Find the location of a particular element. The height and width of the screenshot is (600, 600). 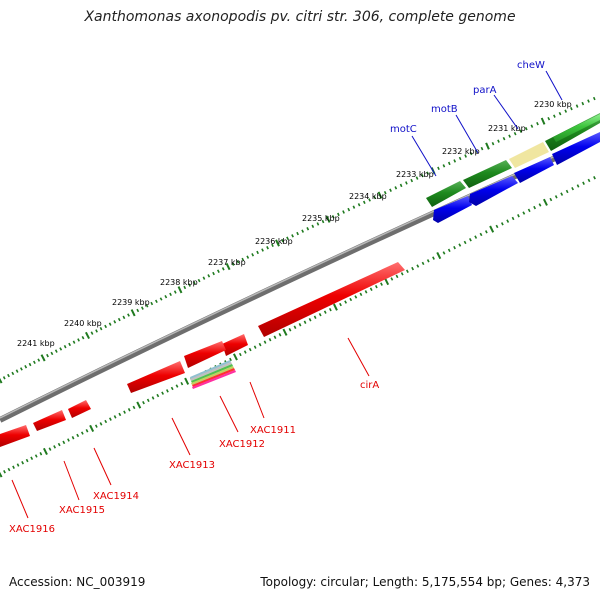

tick-label: 2233 kbp is located at coordinates (415, 174).